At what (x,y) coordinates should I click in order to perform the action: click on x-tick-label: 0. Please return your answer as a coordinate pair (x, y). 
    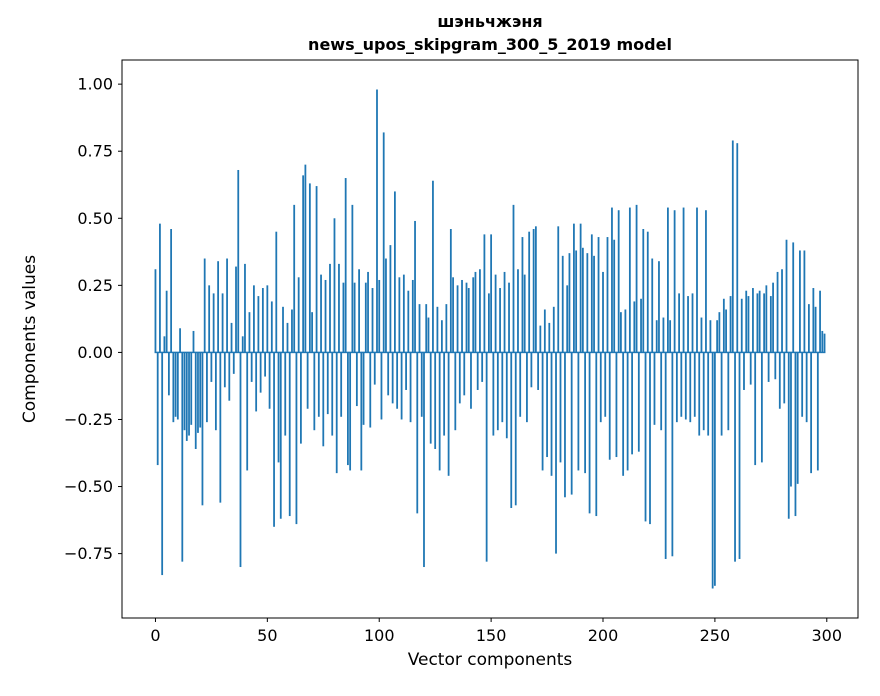
    Looking at the image, I should click on (155, 635).